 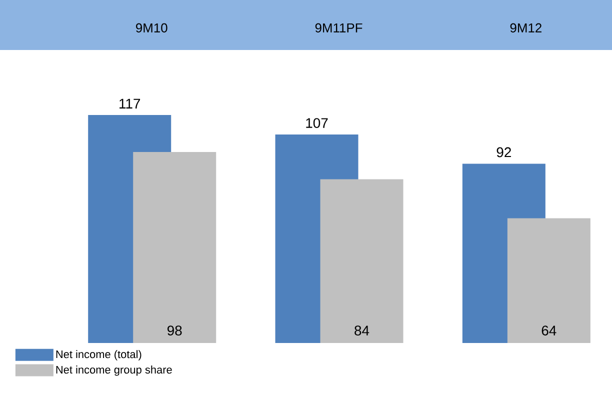 I want to click on x-tick-label: 9M10, so click(x=152, y=27).